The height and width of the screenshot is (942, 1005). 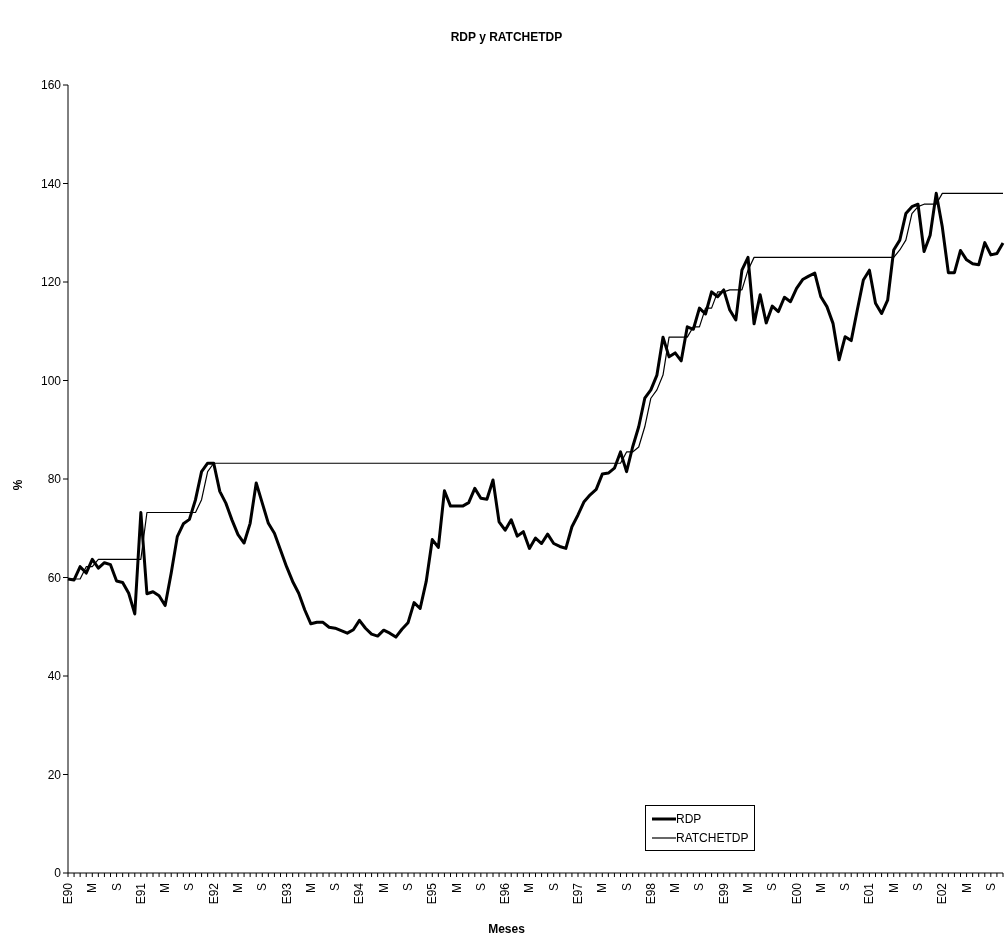 What do you see at coordinates (51, 380) in the screenshot?
I see `y-tick-label: 100` at bounding box center [51, 380].